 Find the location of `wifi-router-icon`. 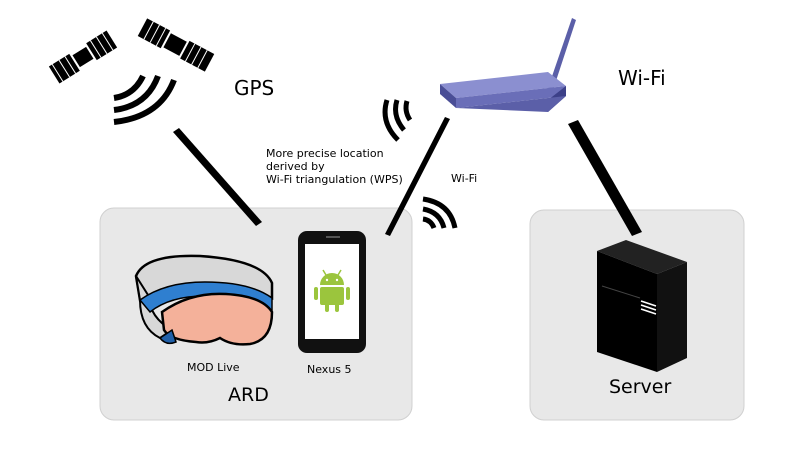

wifi-router-icon is located at coordinates (508, 65).